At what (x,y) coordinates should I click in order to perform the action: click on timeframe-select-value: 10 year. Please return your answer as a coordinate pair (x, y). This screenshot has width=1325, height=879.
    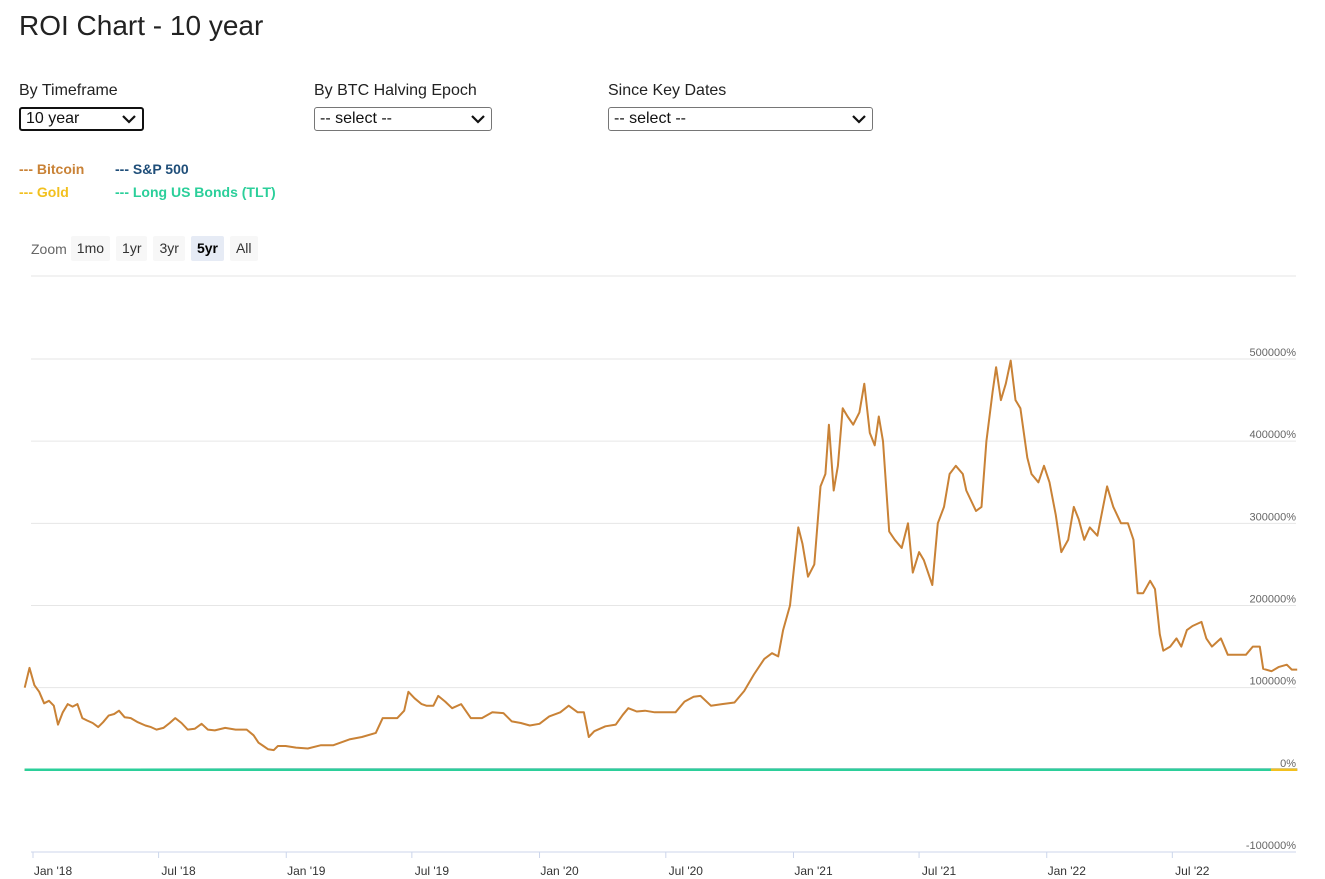
    Looking at the image, I should click on (53, 118).